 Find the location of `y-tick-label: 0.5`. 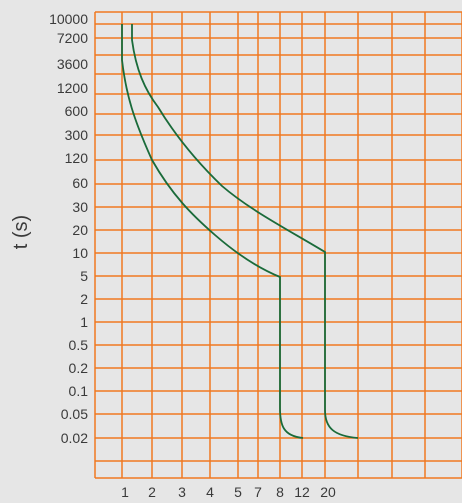

y-tick-label: 0.5 is located at coordinates (79, 345).